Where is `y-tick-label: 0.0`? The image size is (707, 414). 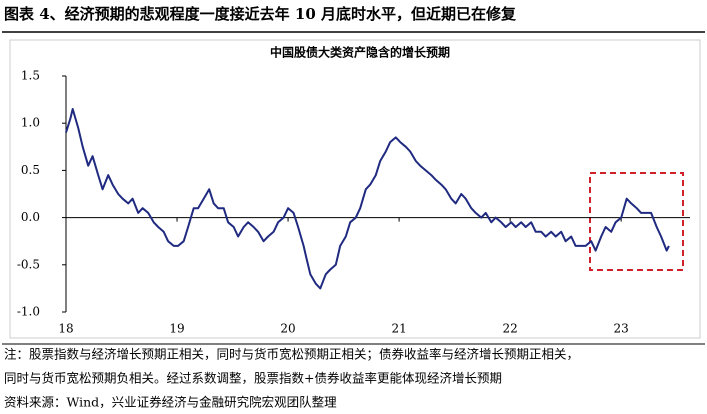
y-tick-label: 0.0 is located at coordinates (30, 217).